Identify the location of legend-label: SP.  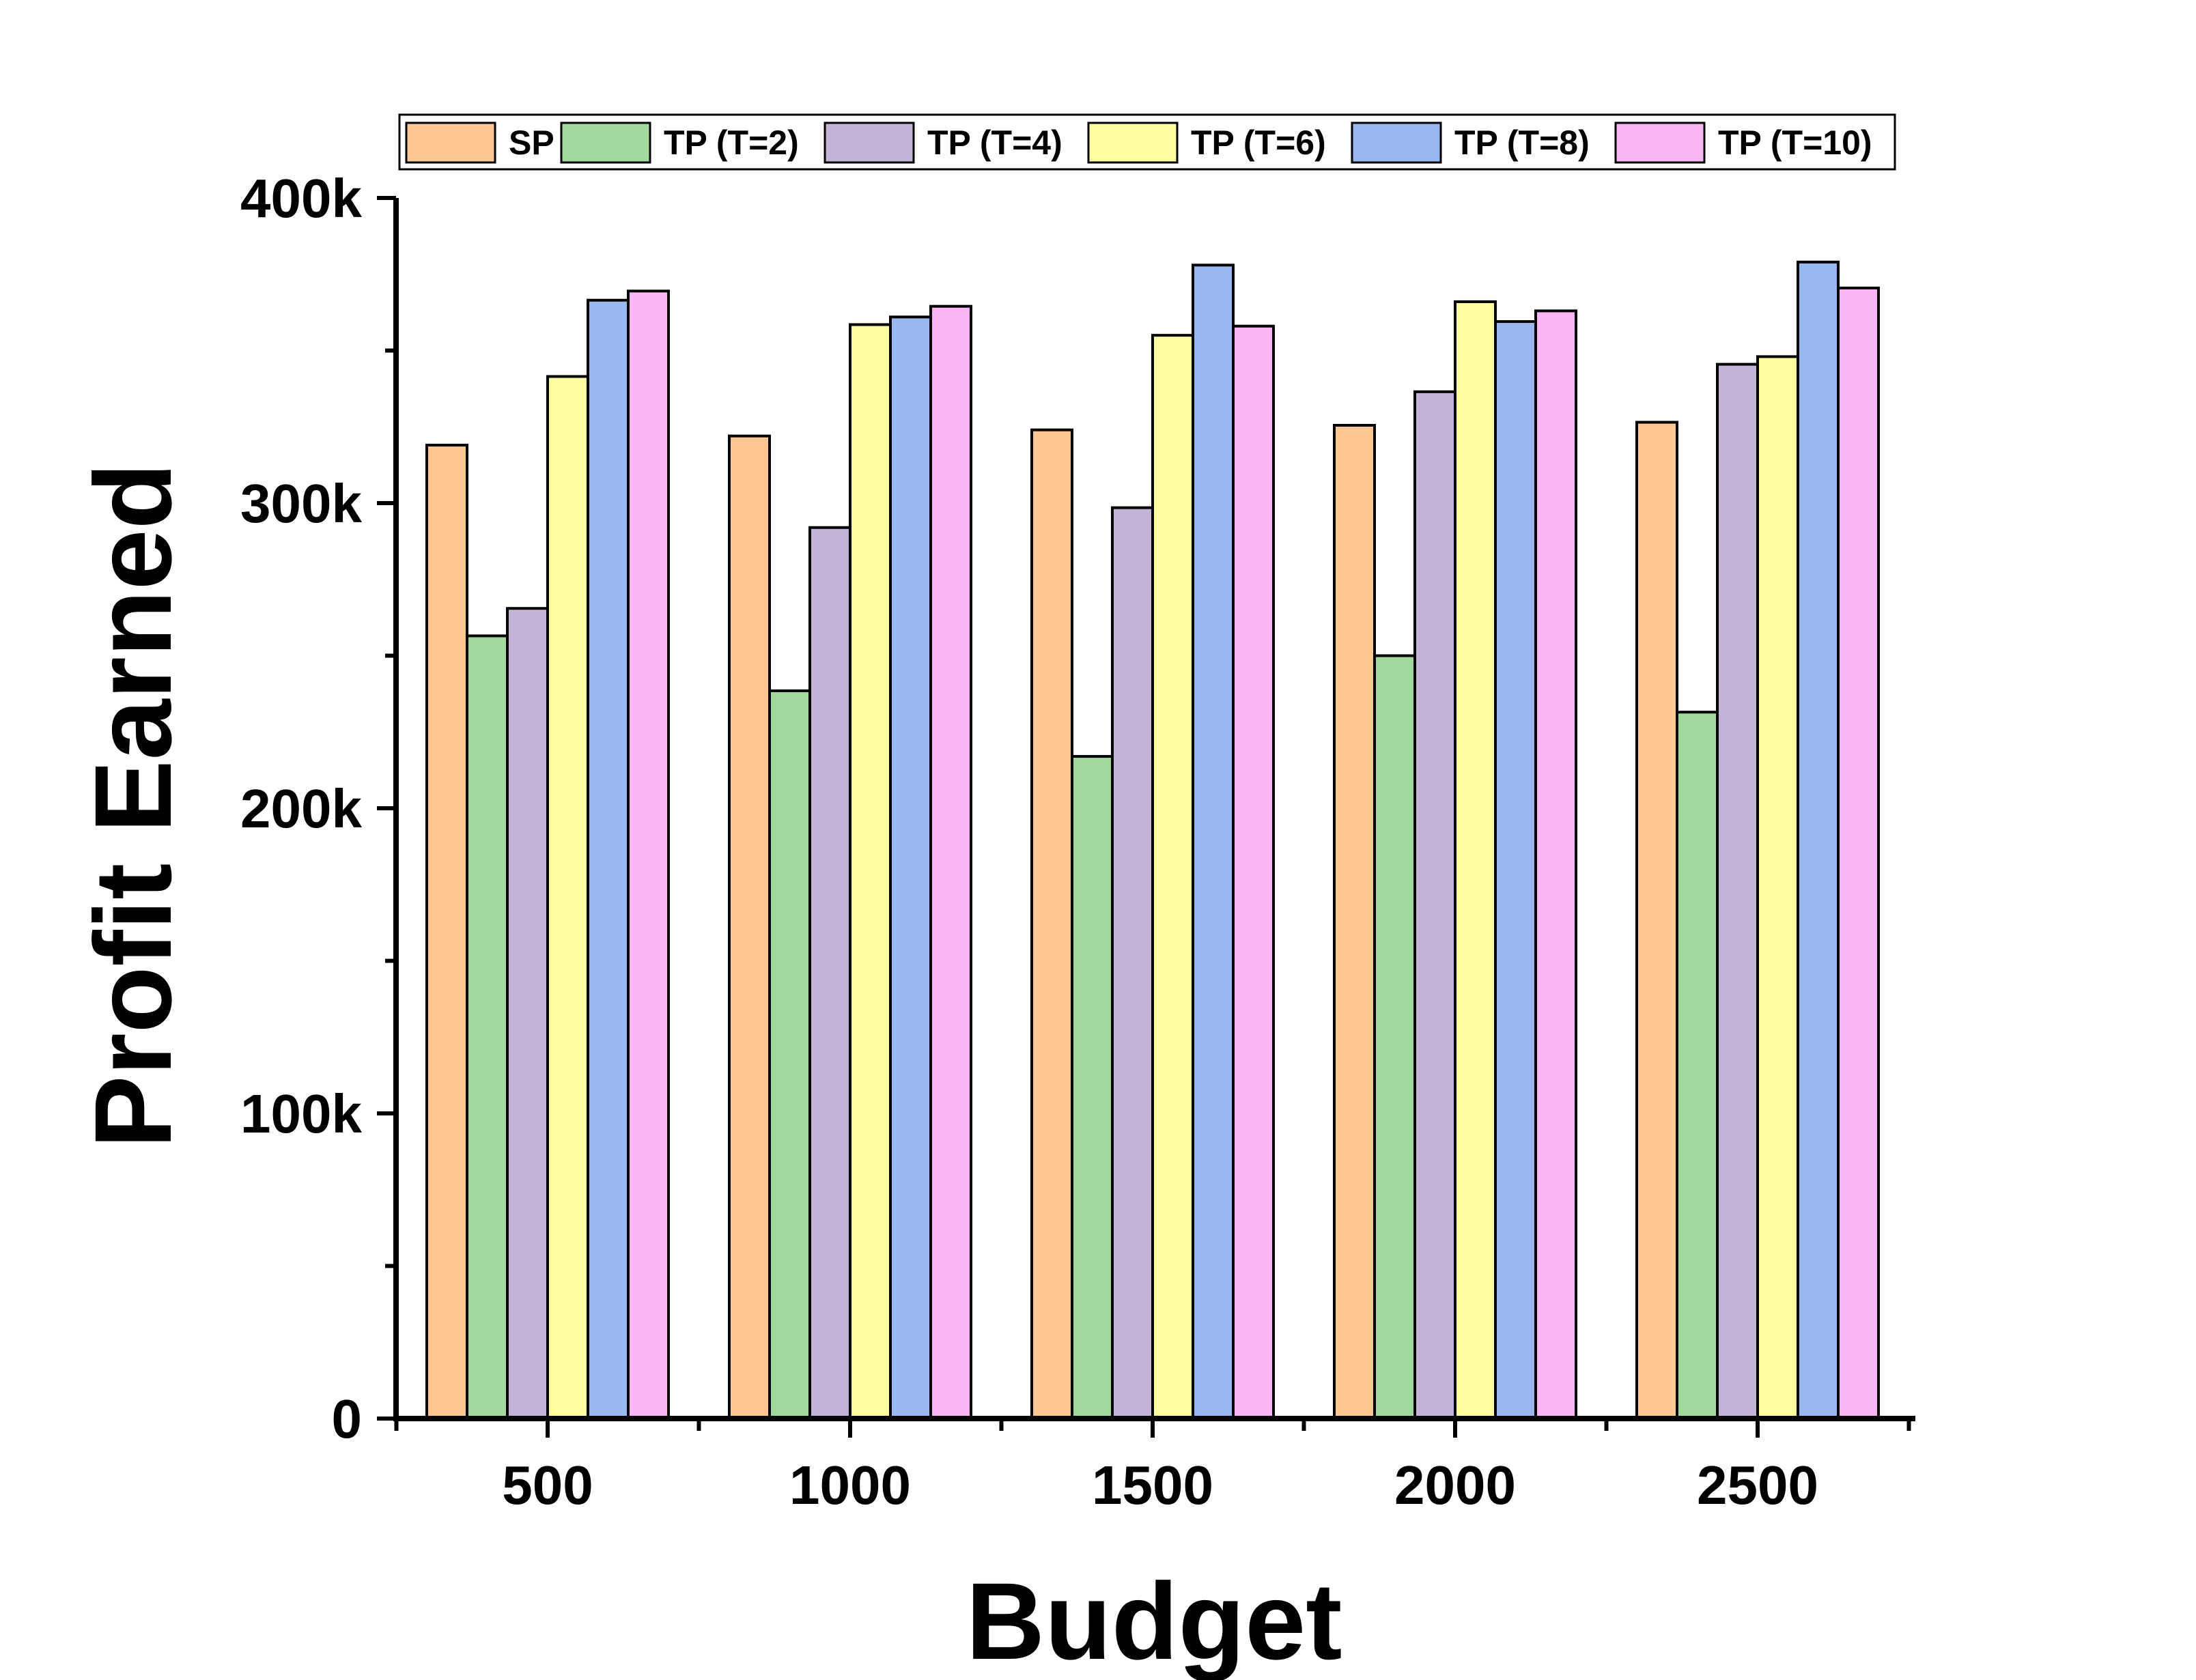
(531, 143).